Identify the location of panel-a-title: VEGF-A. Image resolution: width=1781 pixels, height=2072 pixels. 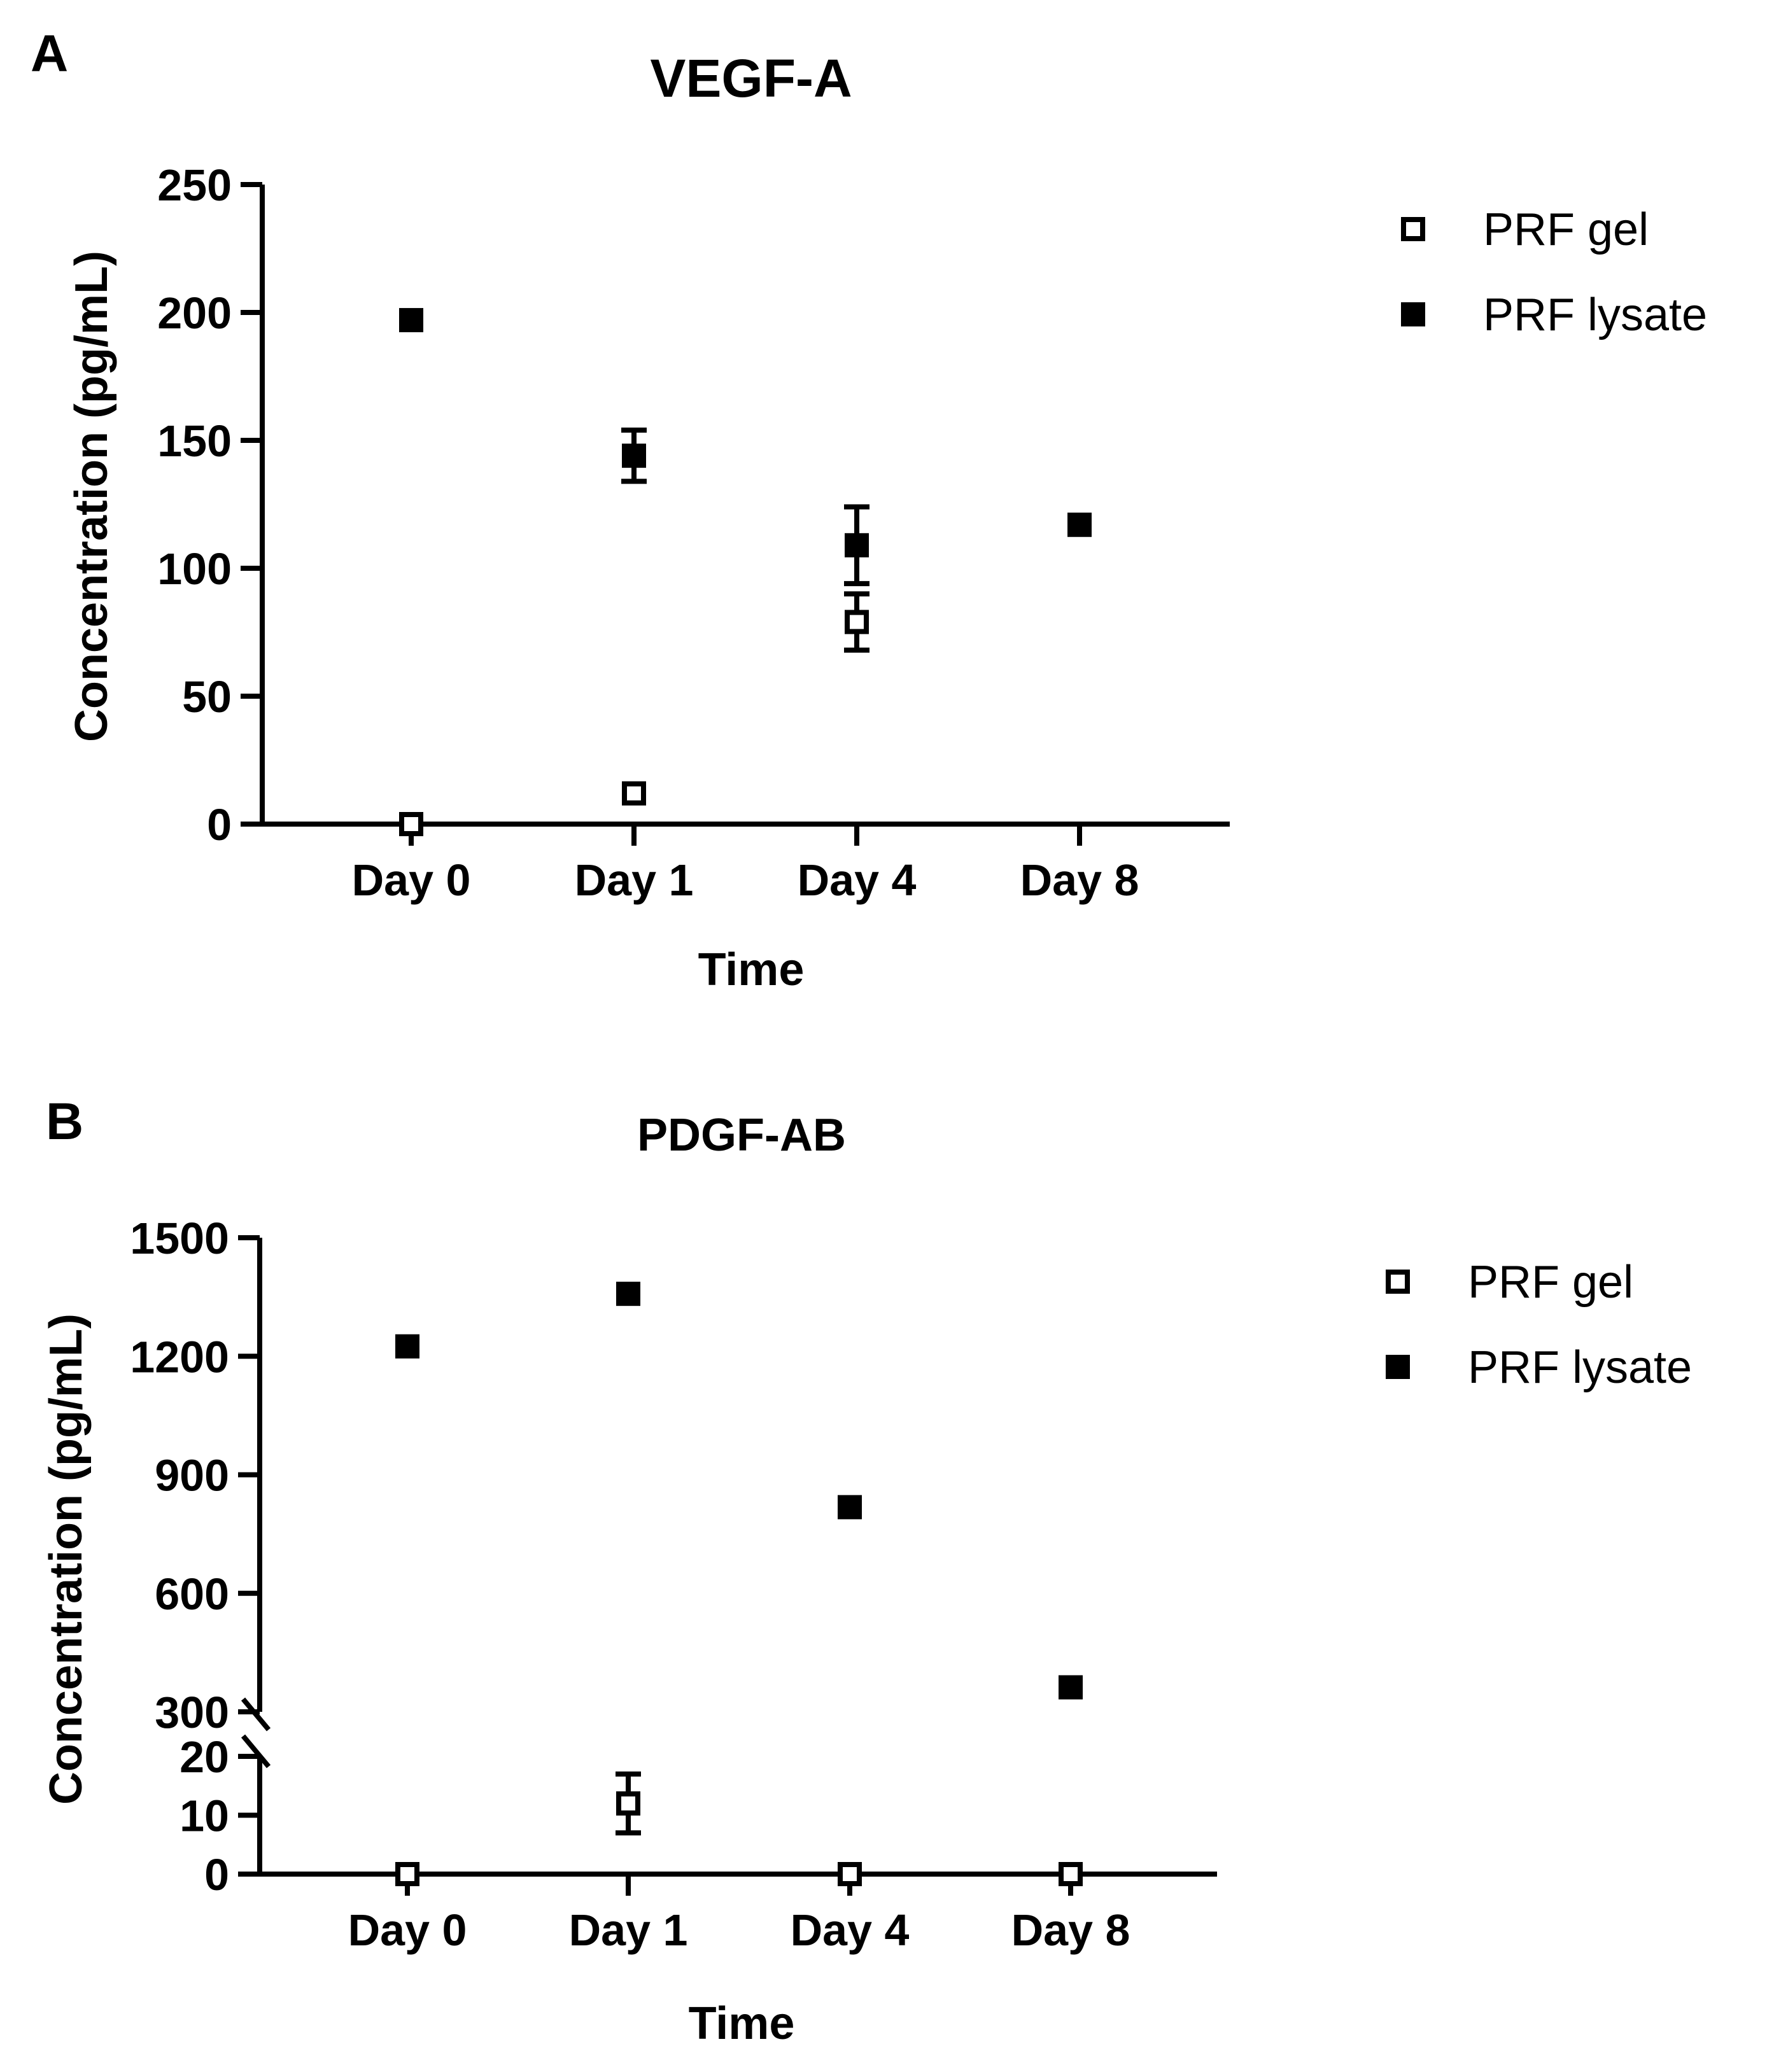
(751, 78).